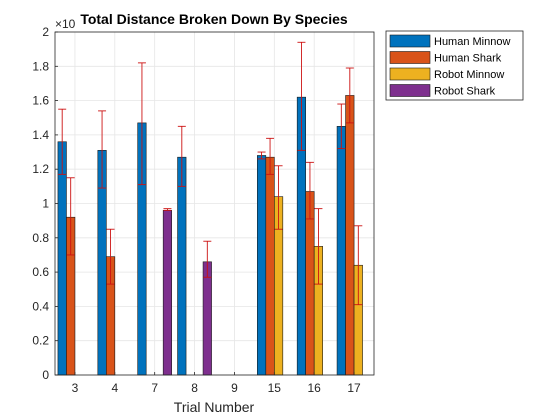 This screenshot has height=420, width=560. I want to click on x-tick-label: 4, so click(114, 388).